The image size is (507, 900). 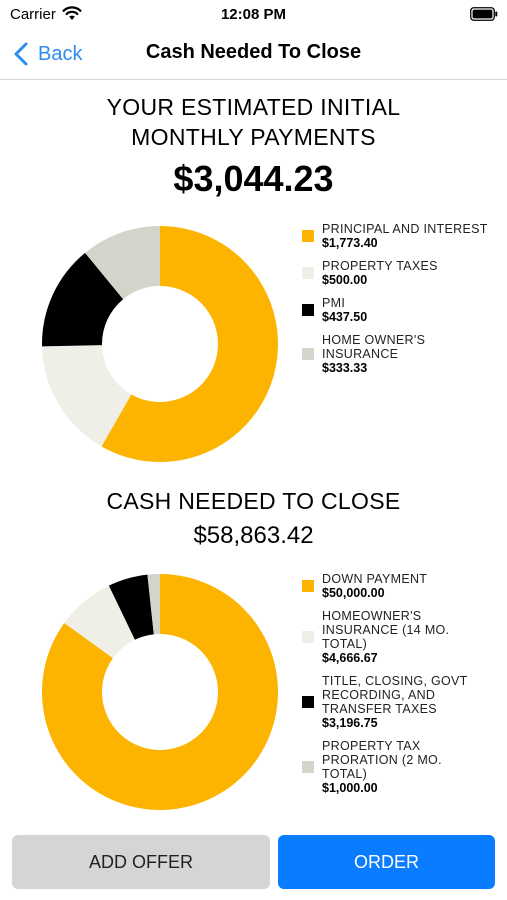 I want to click on carrier-label: Carrier, so click(x=33, y=14).